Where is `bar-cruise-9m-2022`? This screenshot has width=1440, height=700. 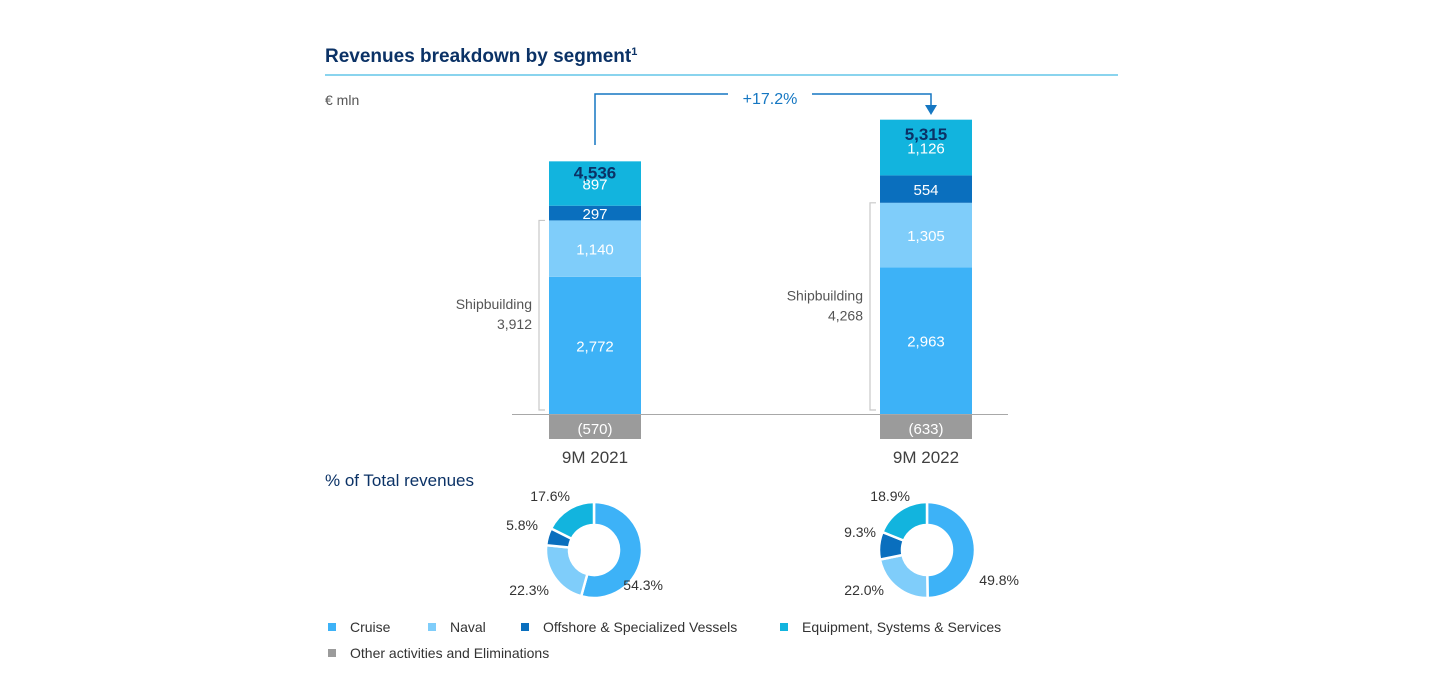
bar-cruise-9m-2022 is located at coordinates (926, 340).